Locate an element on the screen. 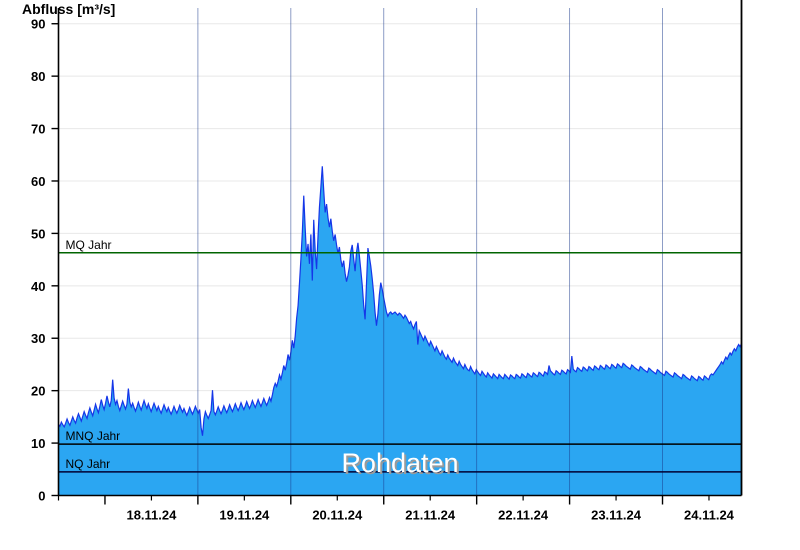 The image size is (800, 550). svg-text: 10 is located at coordinates (38, 443).